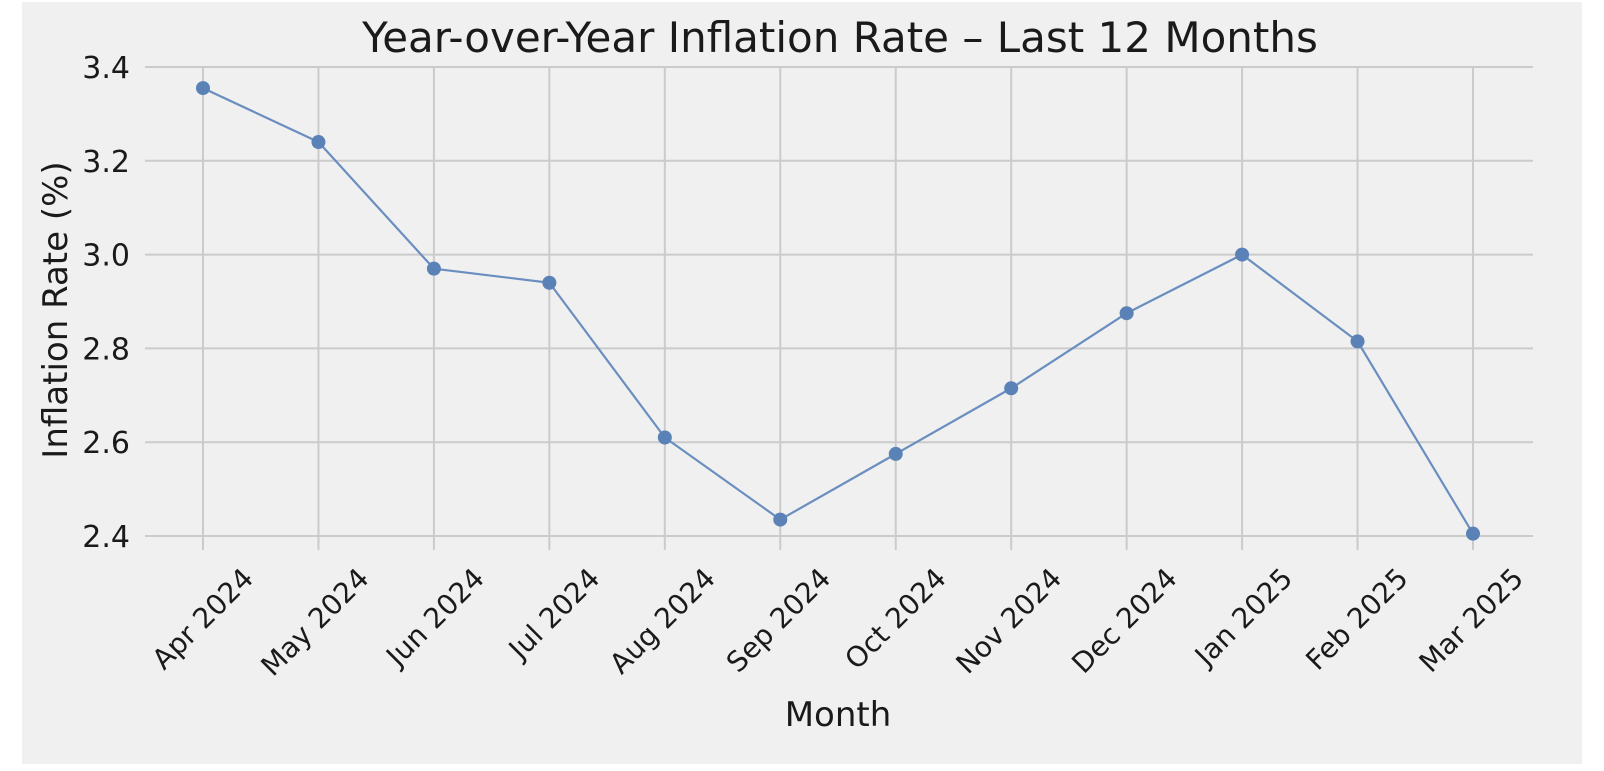  I want to click on y-tick-label: 3.4, so click(106, 68).